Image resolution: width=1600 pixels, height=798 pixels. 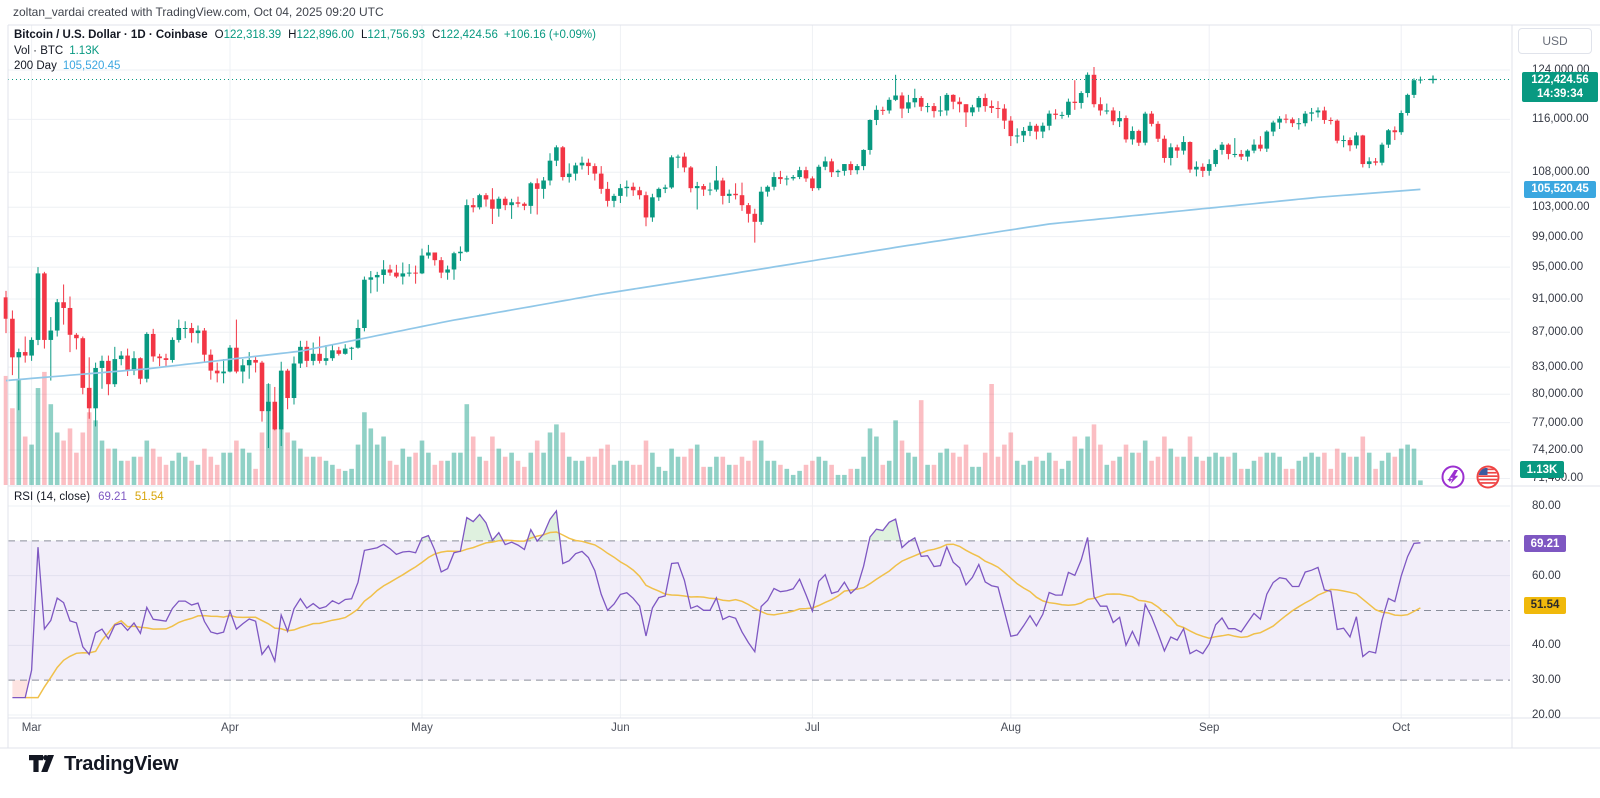 I want to click on rsi-axis-label: 80.00, so click(x=1546, y=506).